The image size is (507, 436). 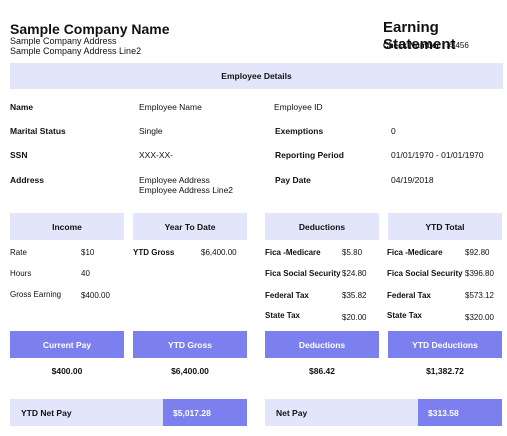 What do you see at coordinates (404, 315) in the screenshot?
I see `ytd-total-state-tax-label: State Tax` at bounding box center [404, 315].